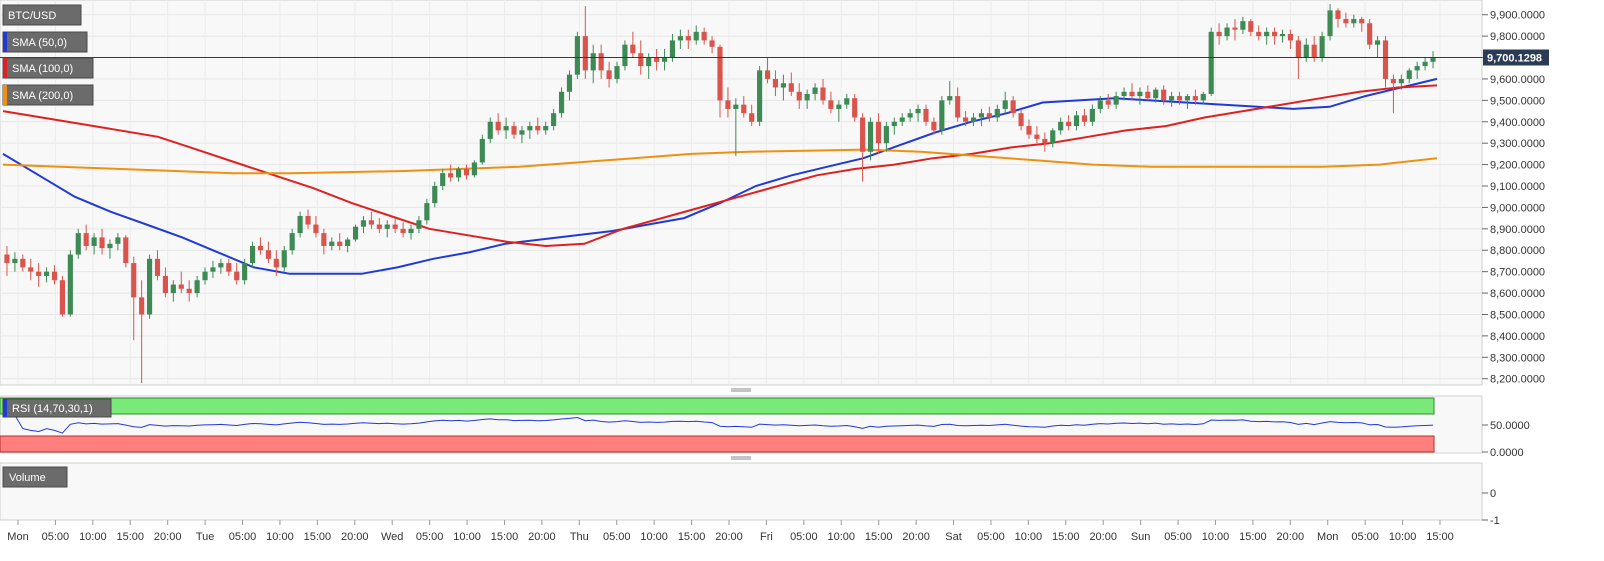  What do you see at coordinates (45, 42) in the screenshot?
I see `sma-50-badge: SMA (50,0)` at bounding box center [45, 42].